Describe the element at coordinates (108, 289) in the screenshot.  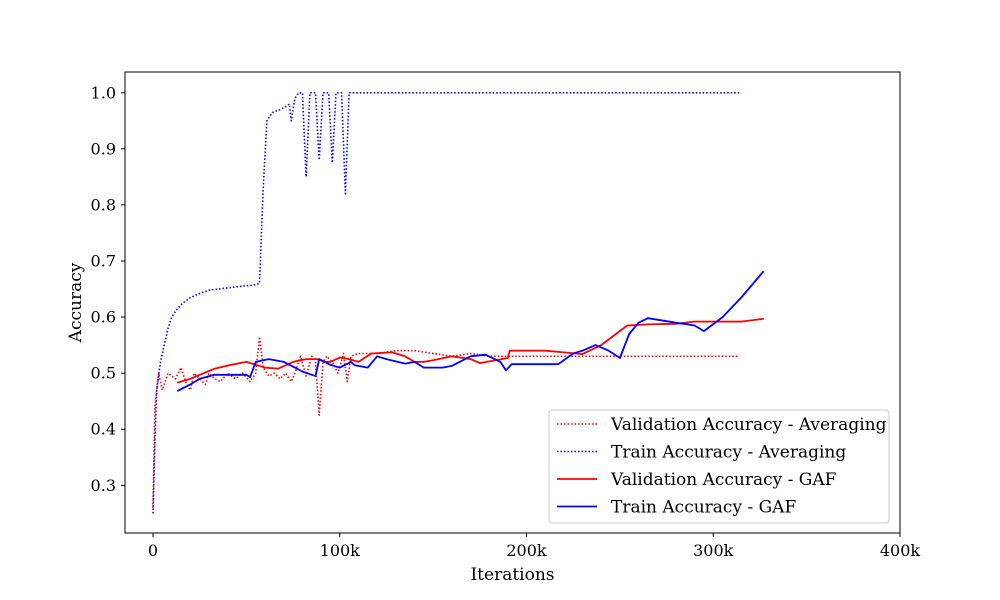
I see `y-axis-ticks: 0.3 0.4 0.5 0.6 0.7 0.8 0.9 1.0` at that location.